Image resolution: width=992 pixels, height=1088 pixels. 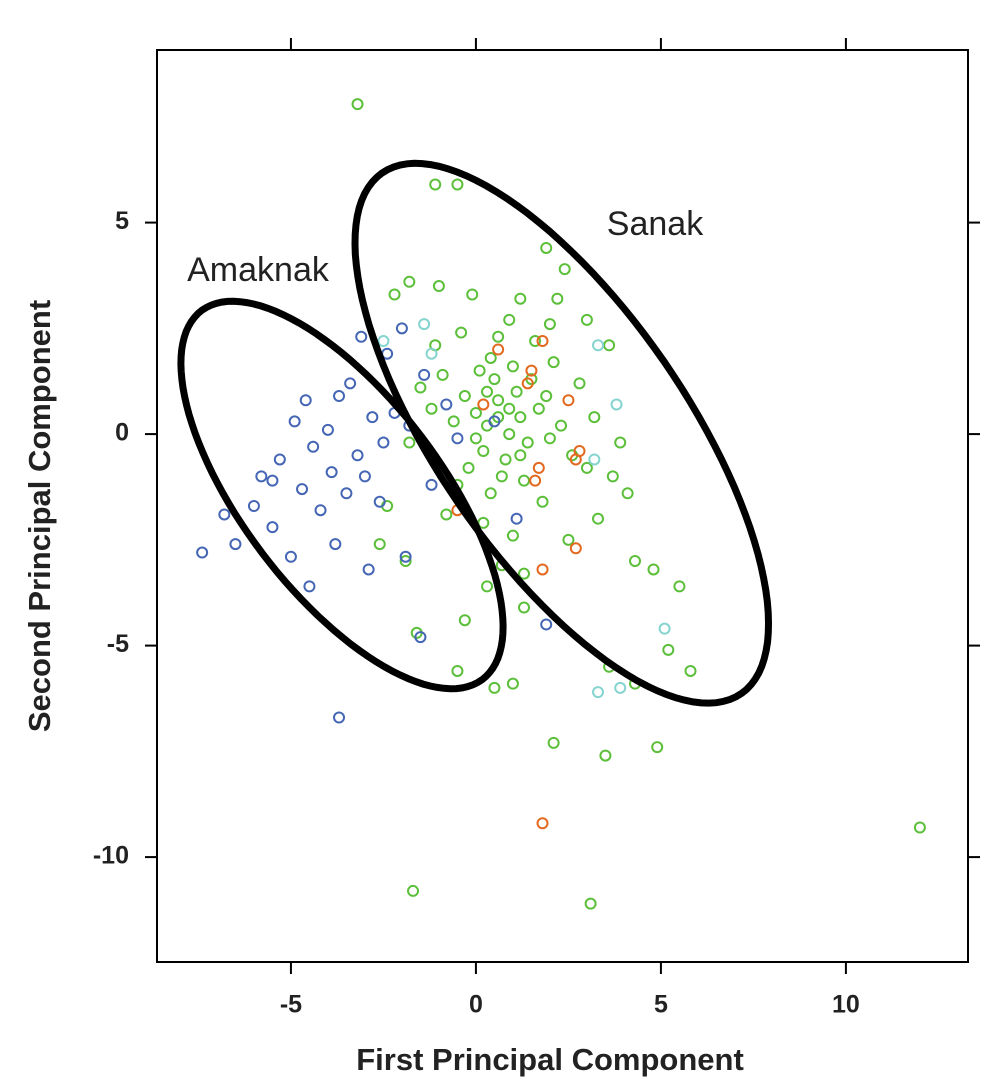 What do you see at coordinates (122, 433) in the screenshot?
I see `y-tick-label: 0` at bounding box center [122, 433].